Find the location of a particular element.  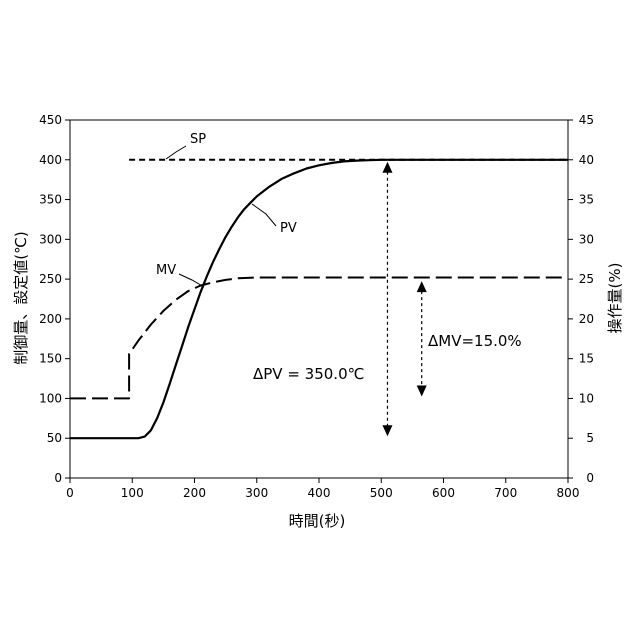

x-tick-label: 400 is located at coordinates (319, 493).